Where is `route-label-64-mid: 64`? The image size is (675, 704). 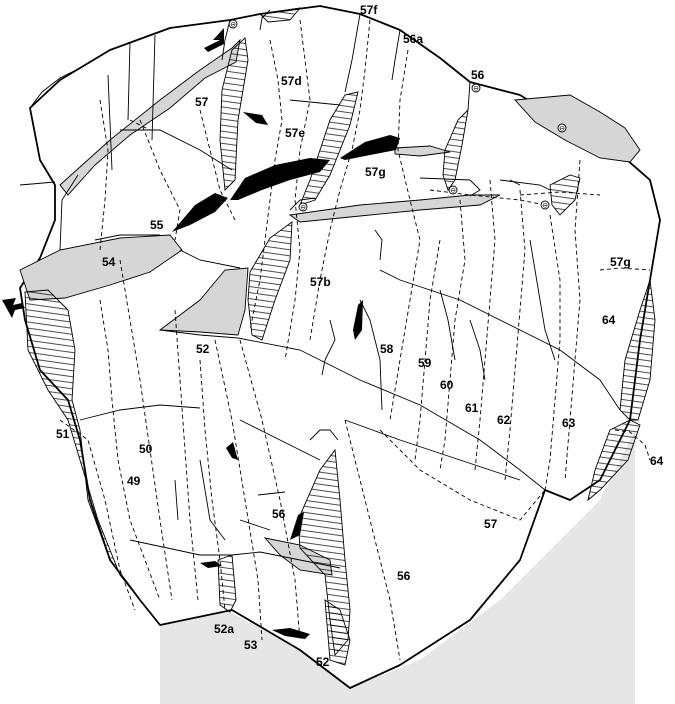
route-label-64-mid: 64 is located at coordinates (609, 320).